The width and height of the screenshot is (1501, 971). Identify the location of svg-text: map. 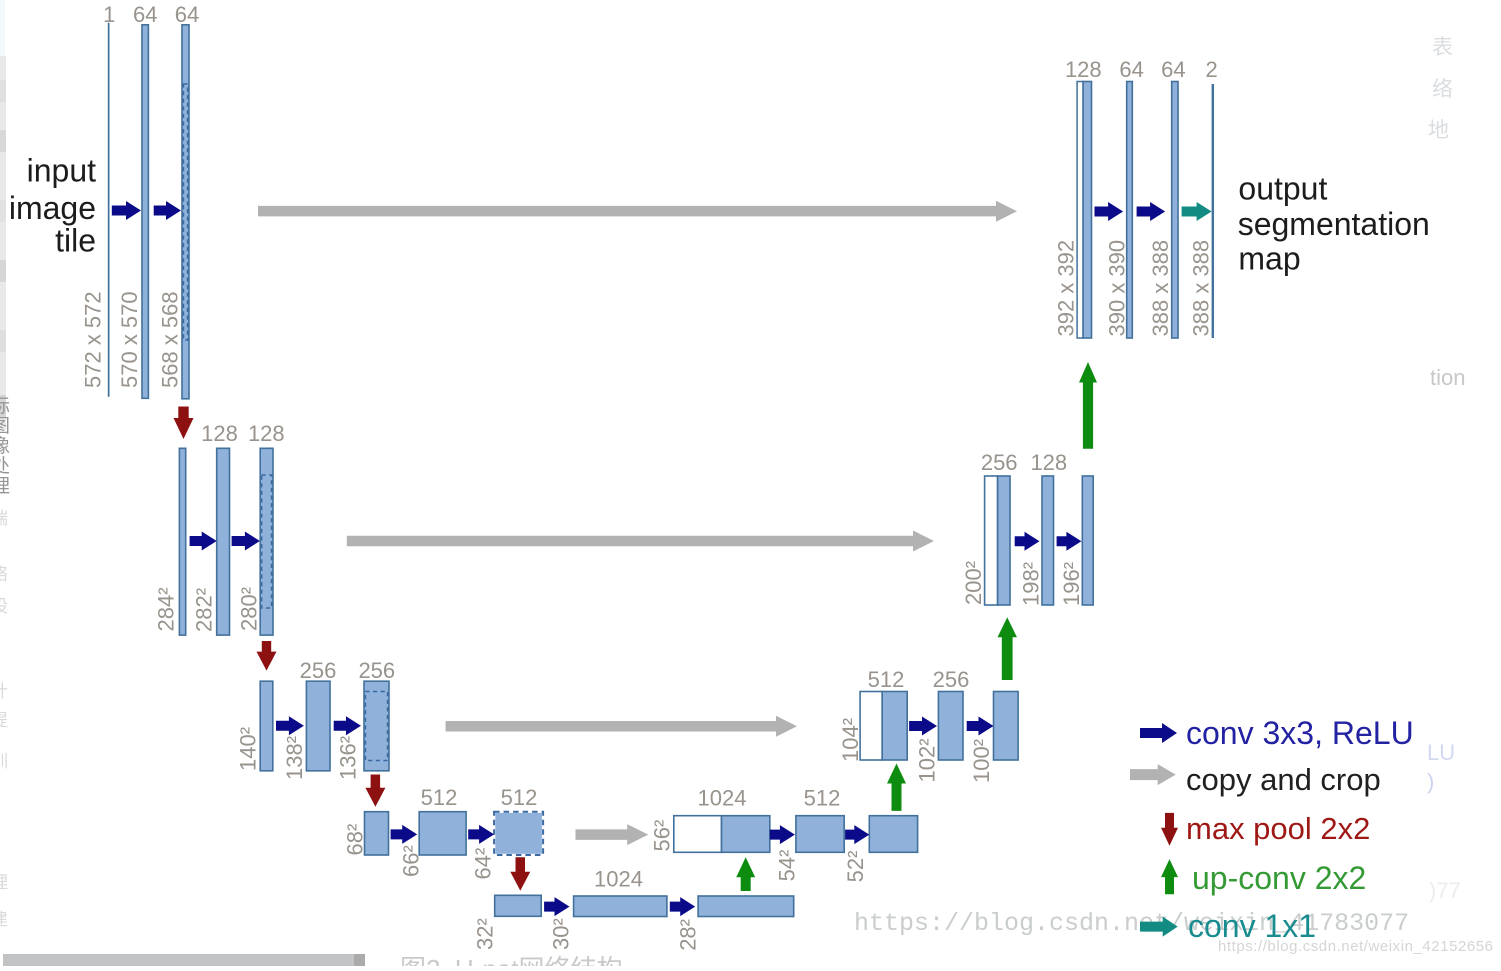
(1269, 259).